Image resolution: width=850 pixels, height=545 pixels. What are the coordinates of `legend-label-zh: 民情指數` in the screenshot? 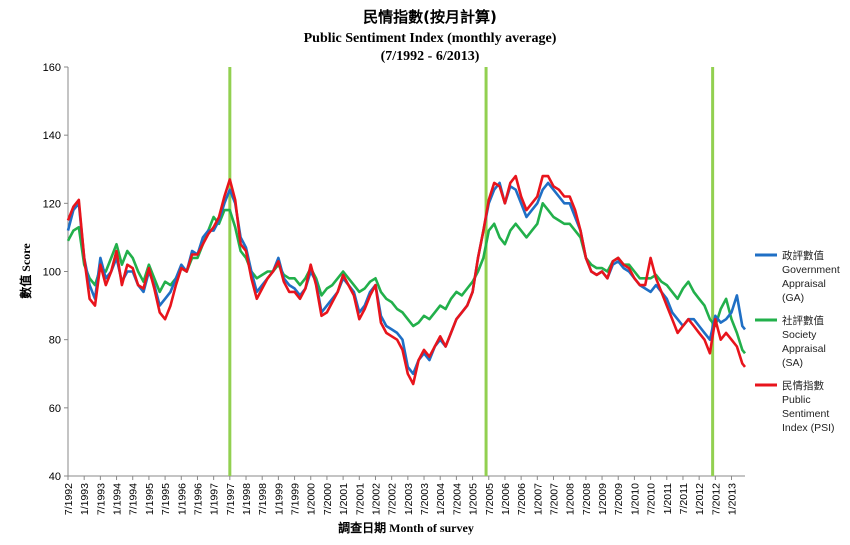 It's located at (803, 385).